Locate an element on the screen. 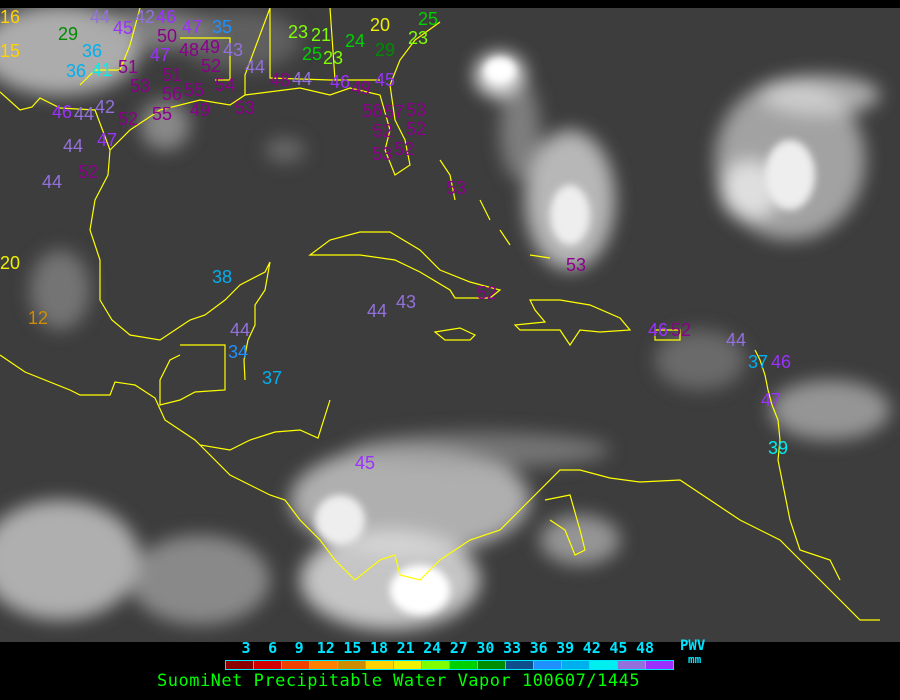 The height and width of the screenshot is (700, 900). legend-tick-label: 33 is located at coordinates (512, 648).